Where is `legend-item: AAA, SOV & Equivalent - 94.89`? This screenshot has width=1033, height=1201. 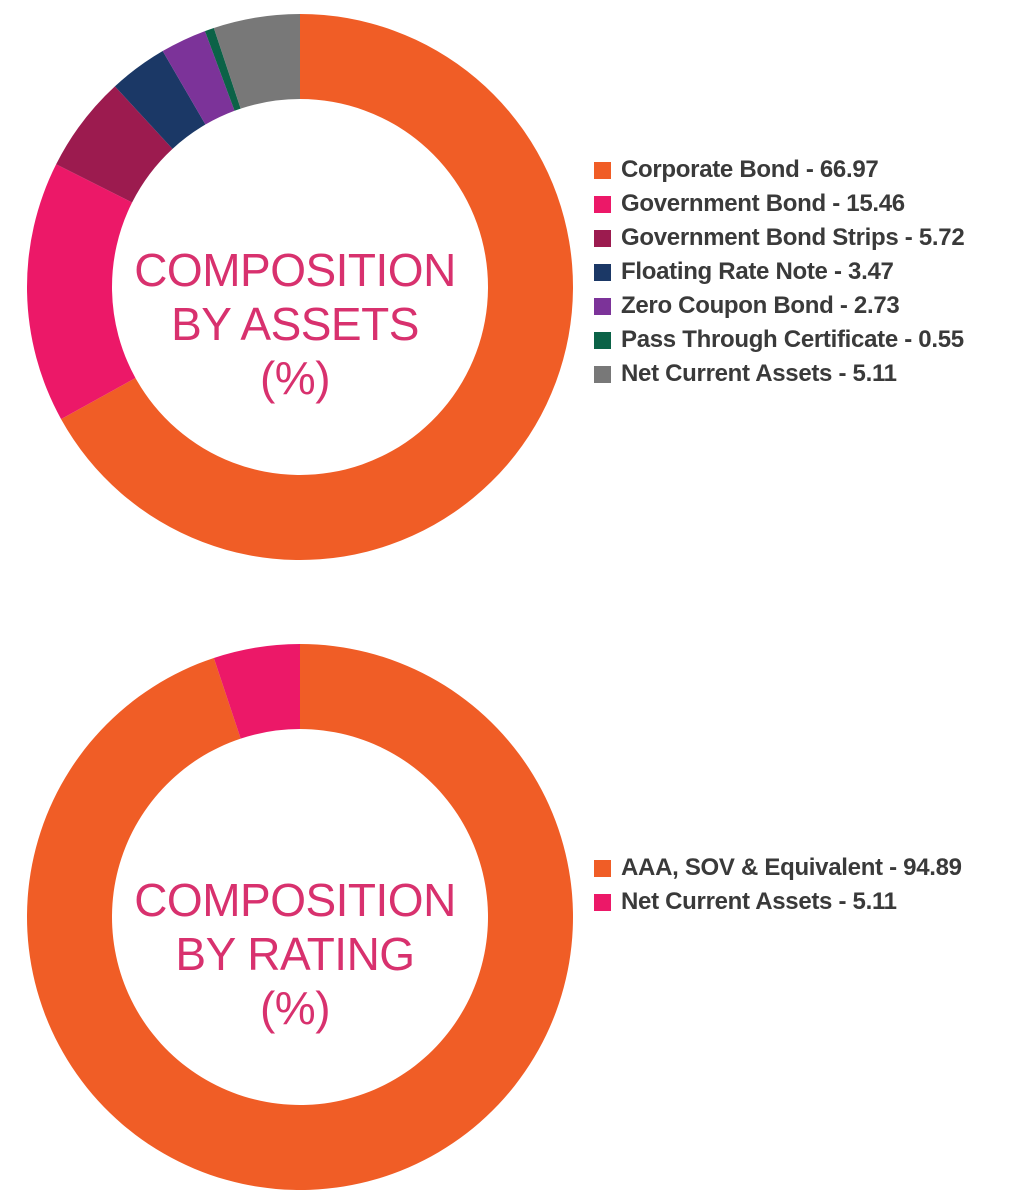
legend-item: AAA, SOV & Equivalent - 94.89 is located at coordinates (787, 868).